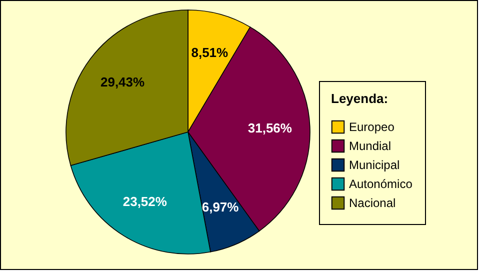  I want to click on legend-label: Nacional, so click(372, 203).